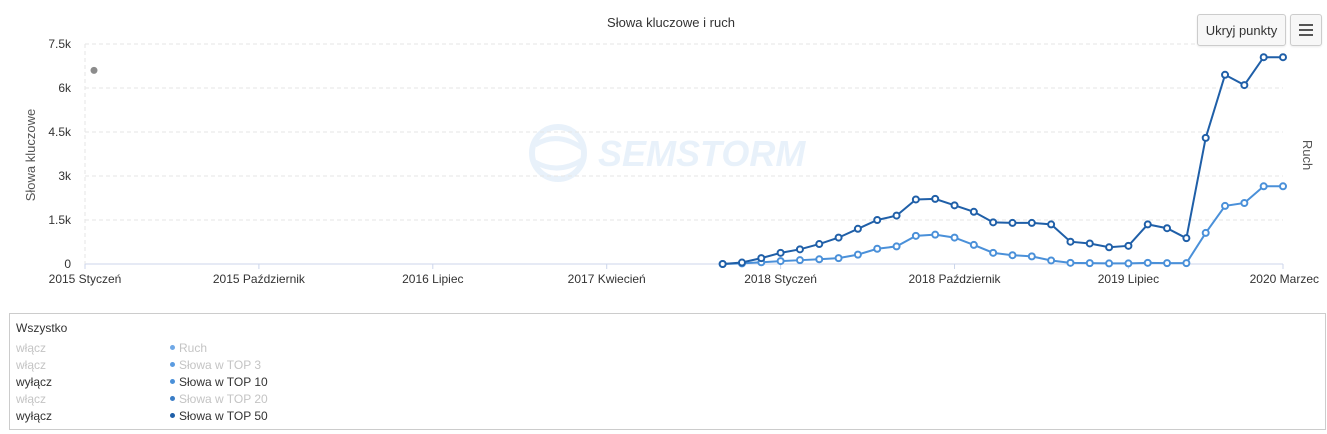 The image size is (1327, 434). What do you see at coordinates (223, 382) in the screenshot?
I see `legend-series-label: Słowa w TOP 10` at bounding box center [223, 382].